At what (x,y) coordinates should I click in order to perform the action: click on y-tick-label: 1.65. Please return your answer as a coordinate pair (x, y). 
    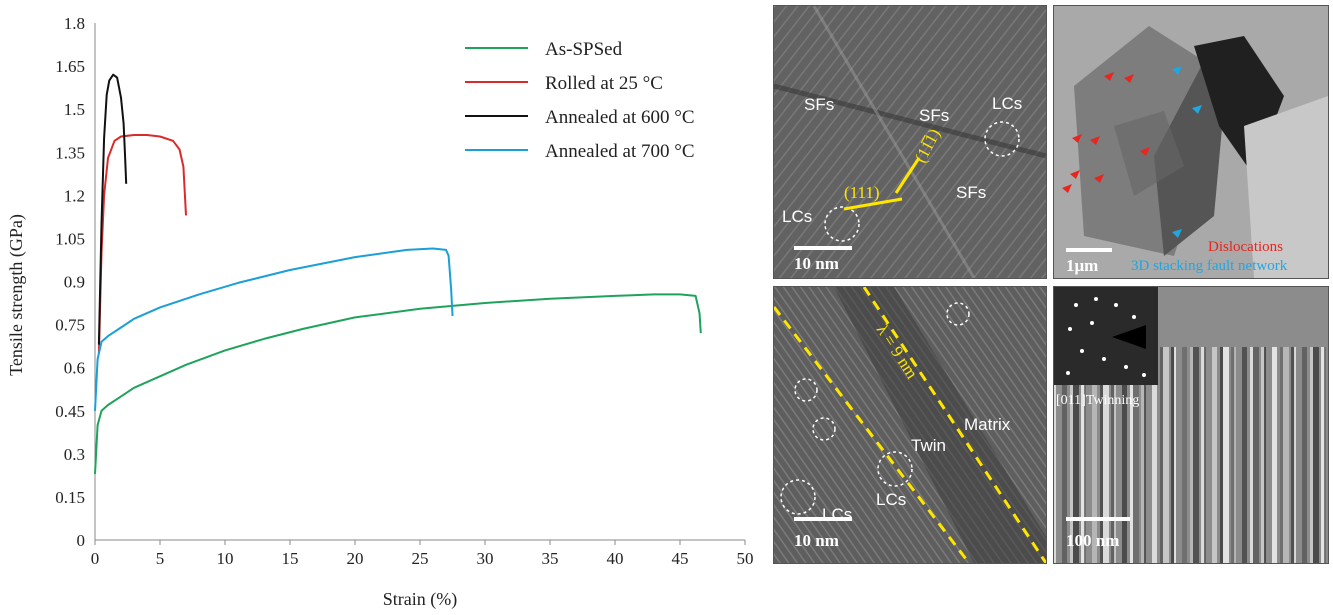
    Looking at the image, I should click on (70, 66).